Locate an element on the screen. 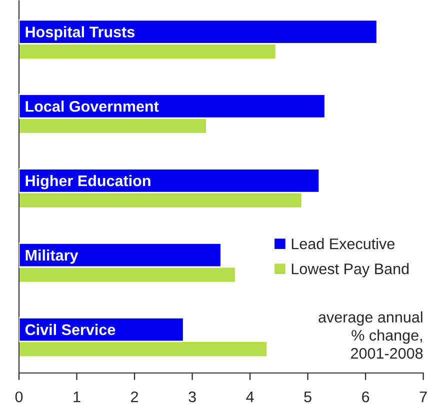  annotation: average annual % change, 2001-2008 is located at coordinates (370, 335).